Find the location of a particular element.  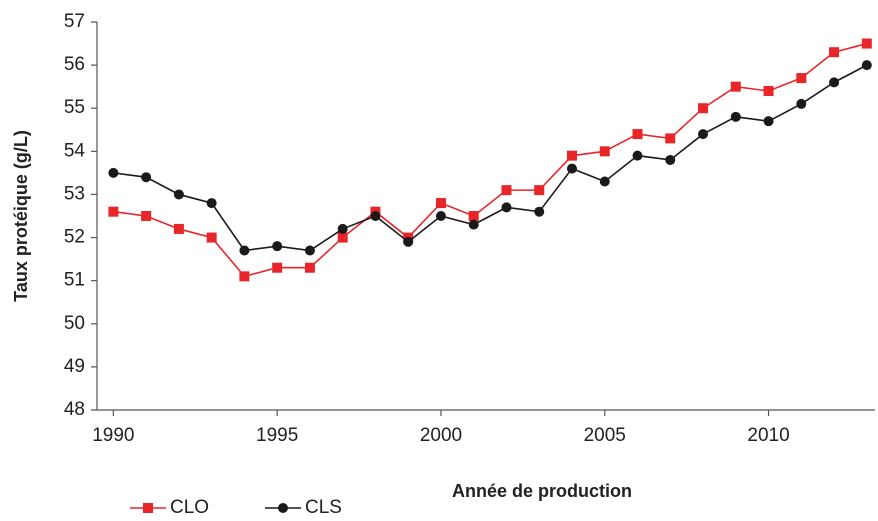

y-tick-label: 56 is located at coordinates (74, 64).